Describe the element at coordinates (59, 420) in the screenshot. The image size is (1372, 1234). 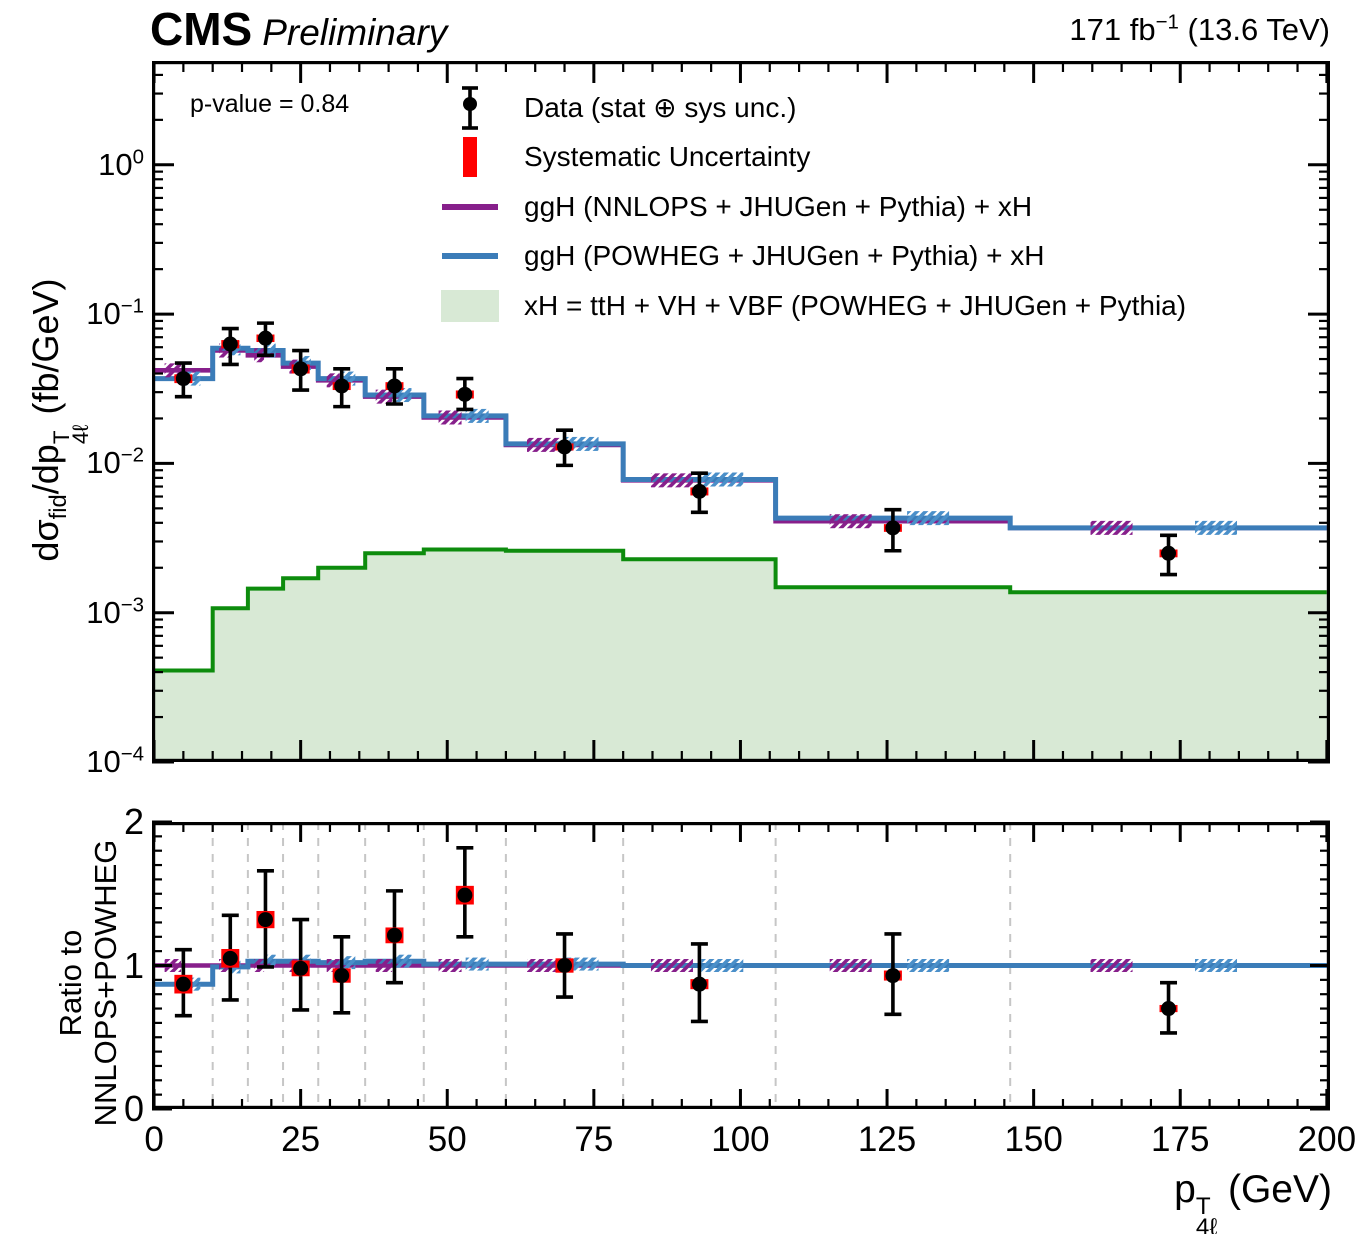
I see `y-axis-title-main: dσfid/dp T 4ℓ (fb/GeV)` at that location.